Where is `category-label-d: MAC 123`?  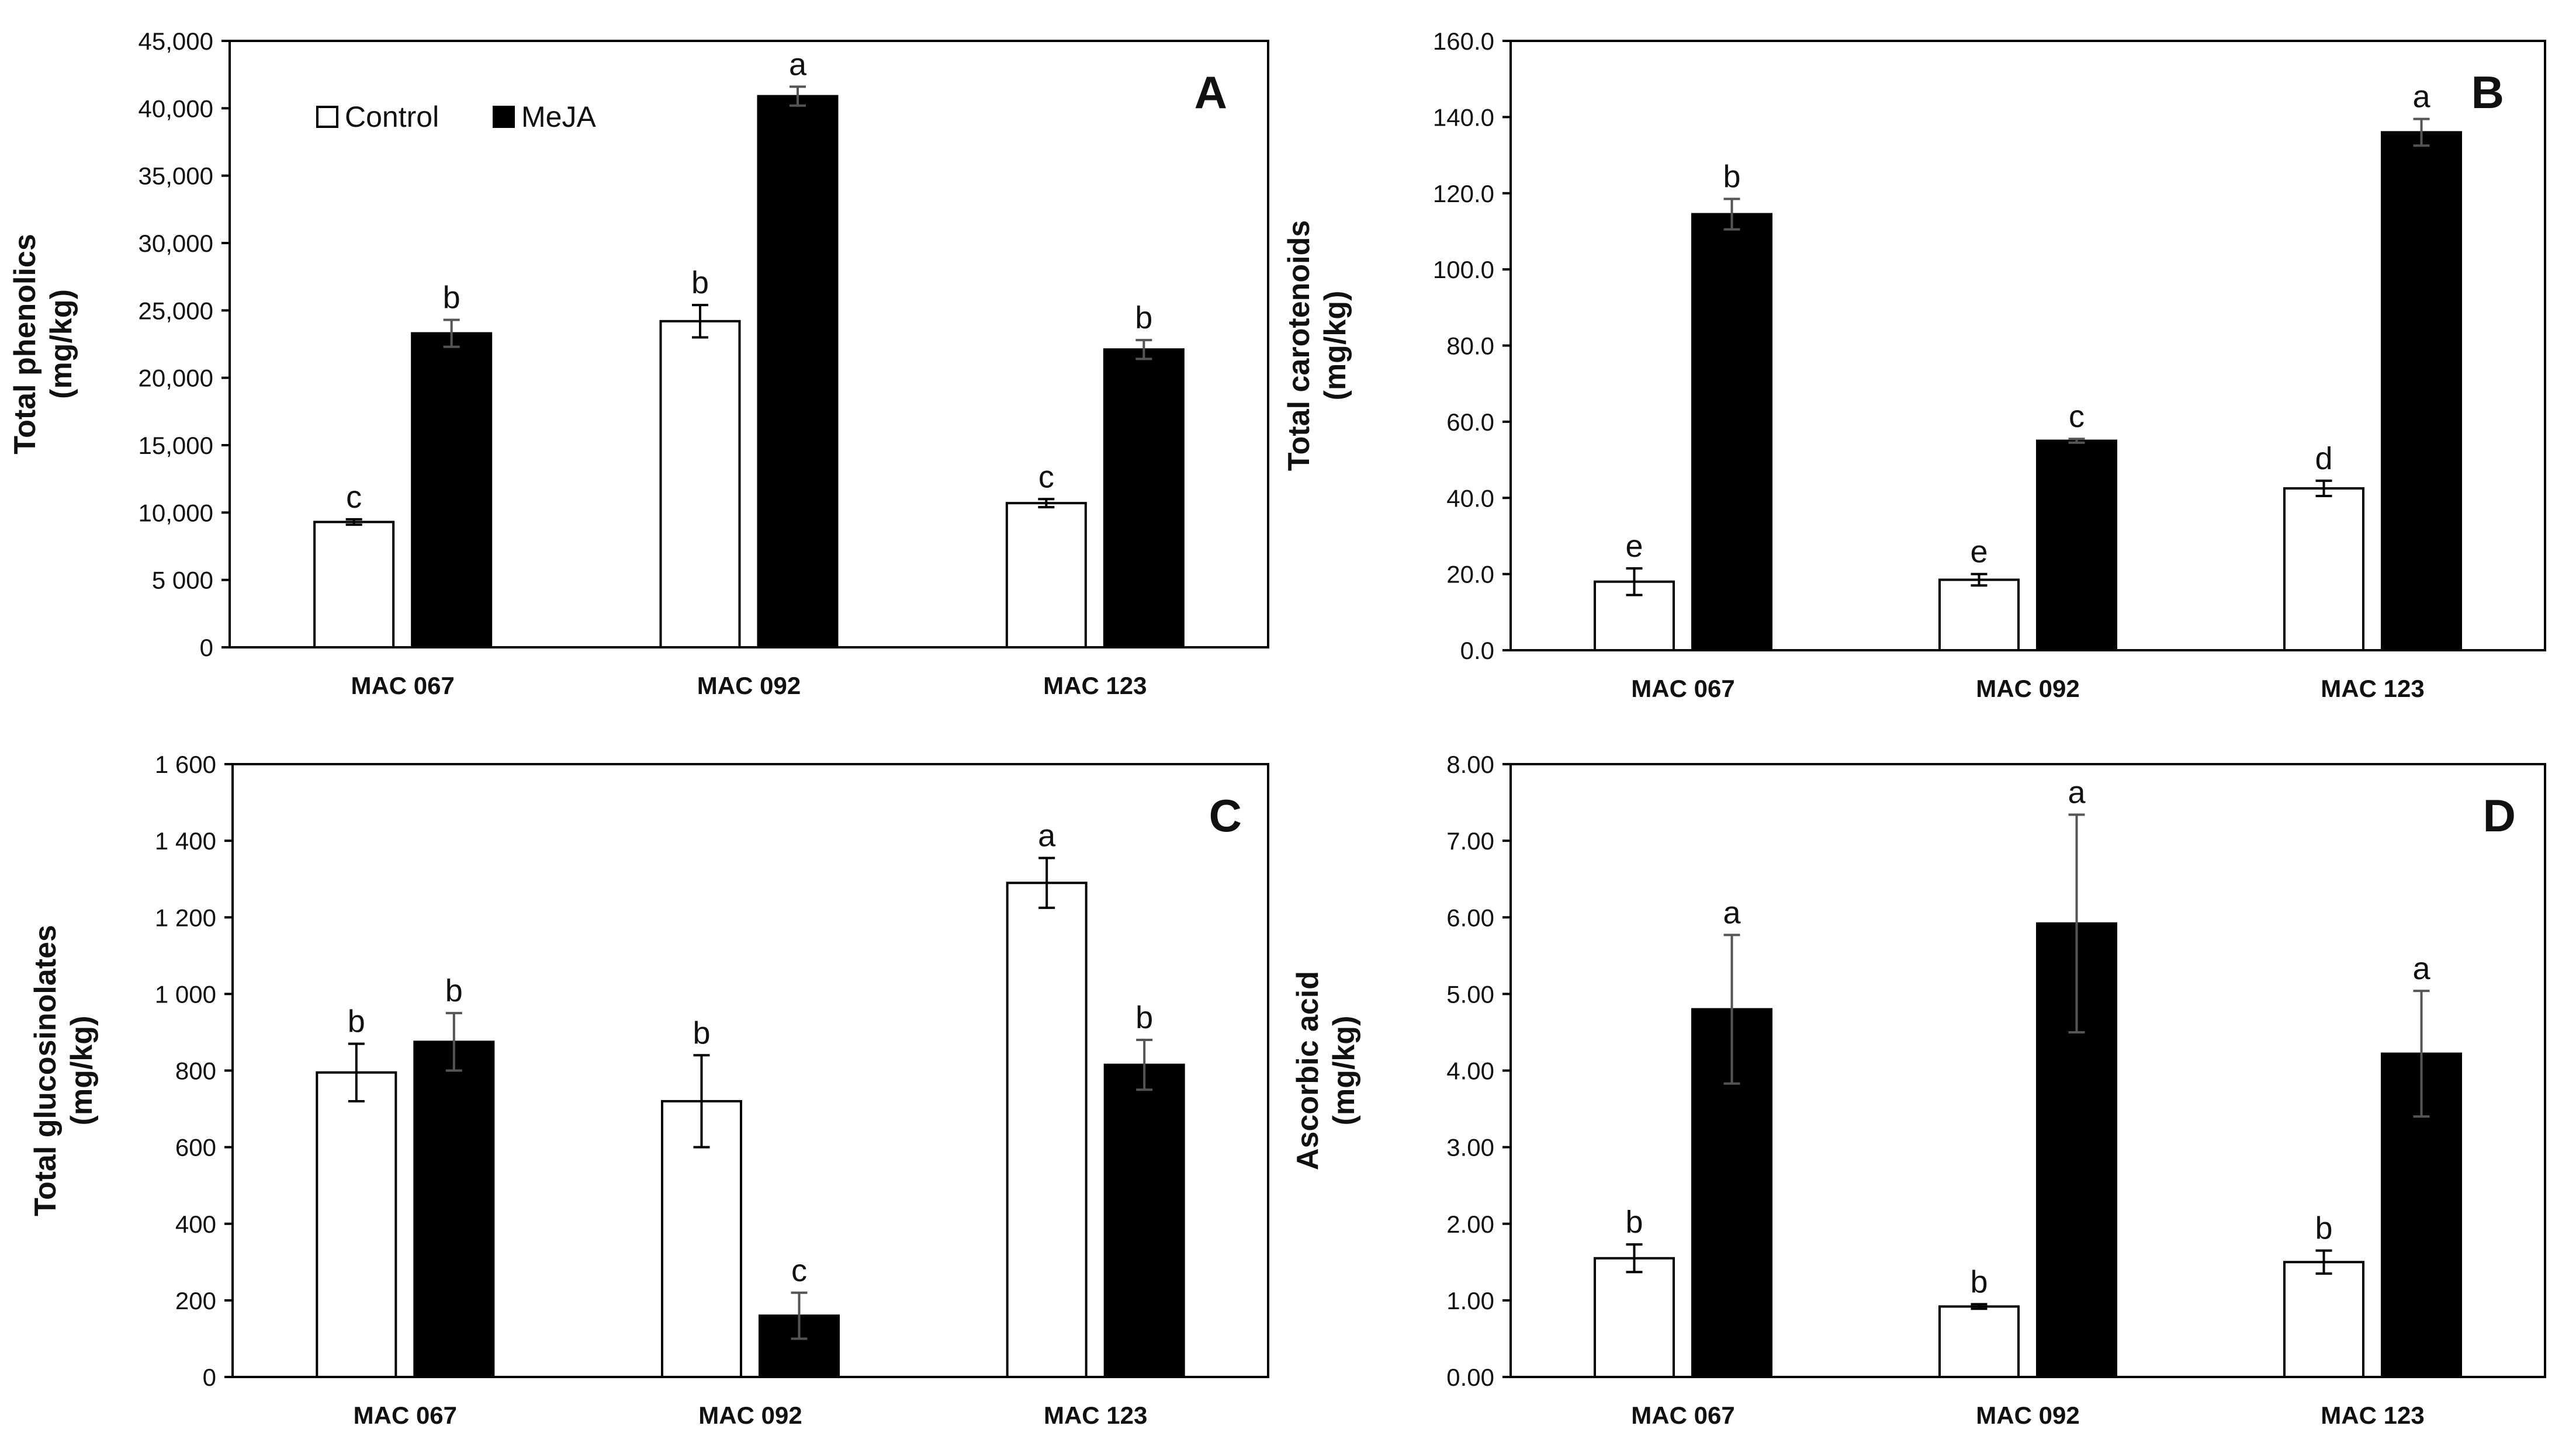 category-label-d: MAC 123 is located at coordinates (2372, 1416).